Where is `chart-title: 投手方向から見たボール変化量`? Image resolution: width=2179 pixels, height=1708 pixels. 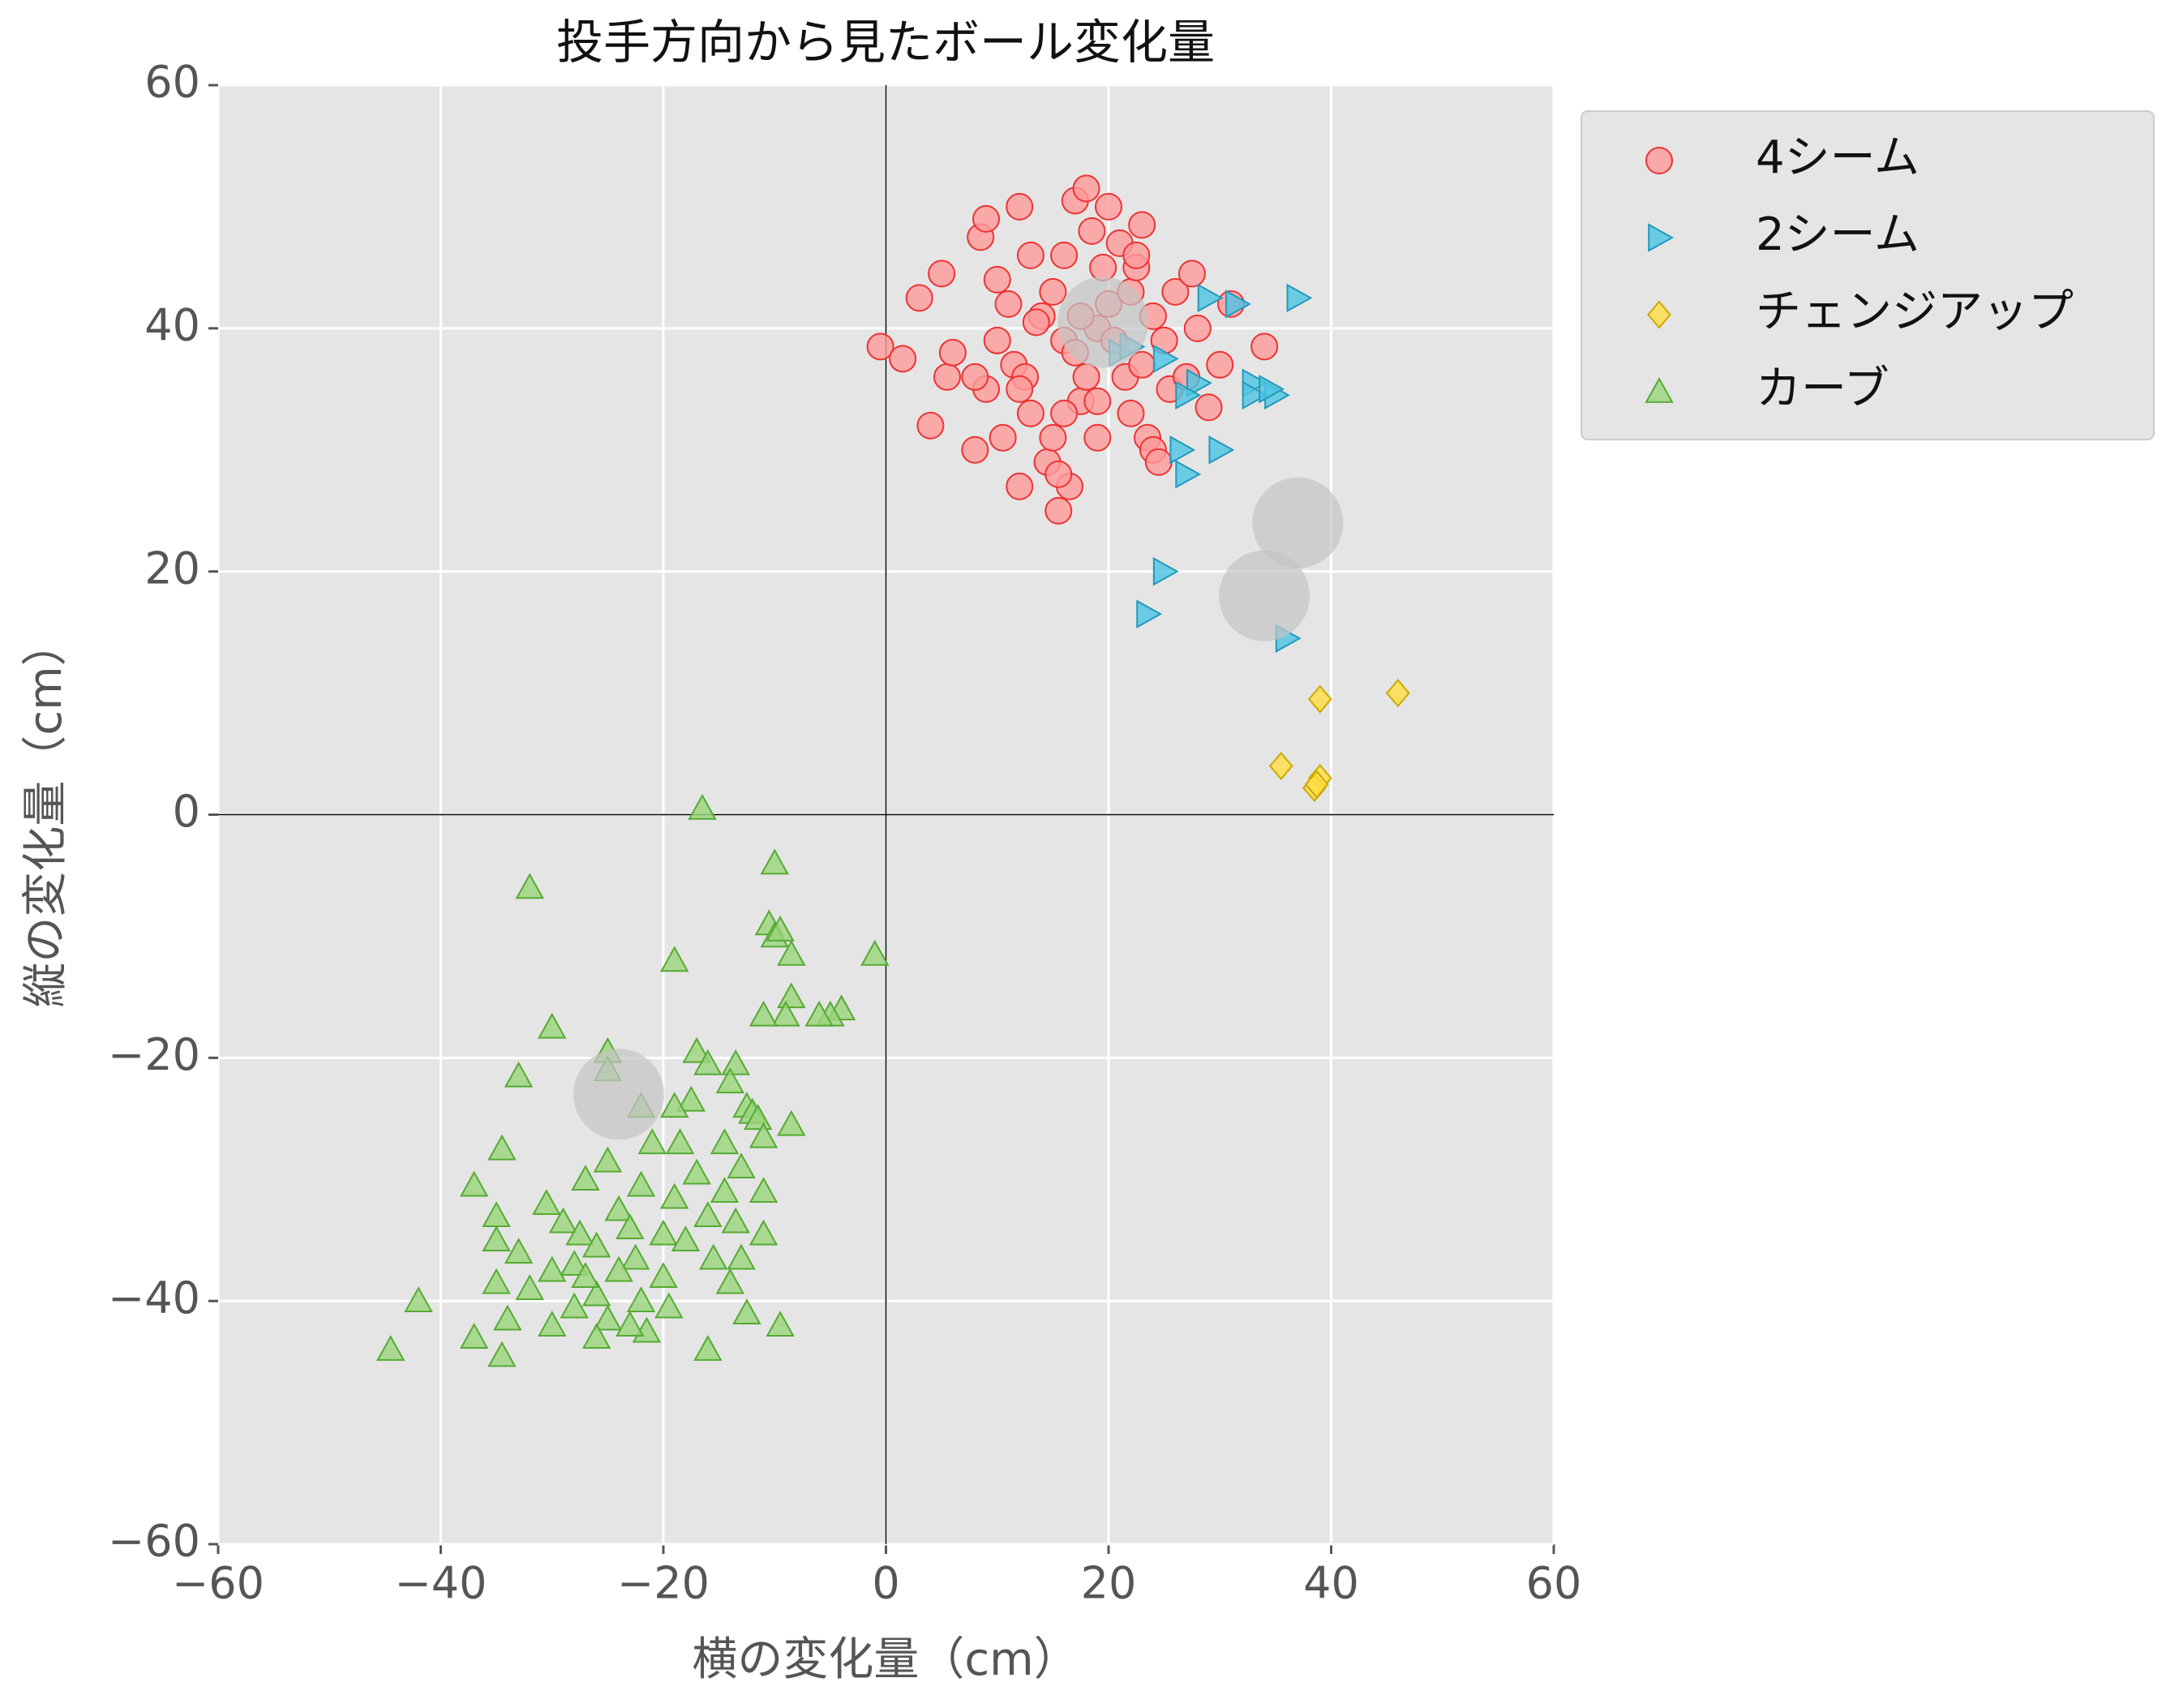 chart-title: 投手方向から見たボール変化量 is located at coordinates (885, 42).